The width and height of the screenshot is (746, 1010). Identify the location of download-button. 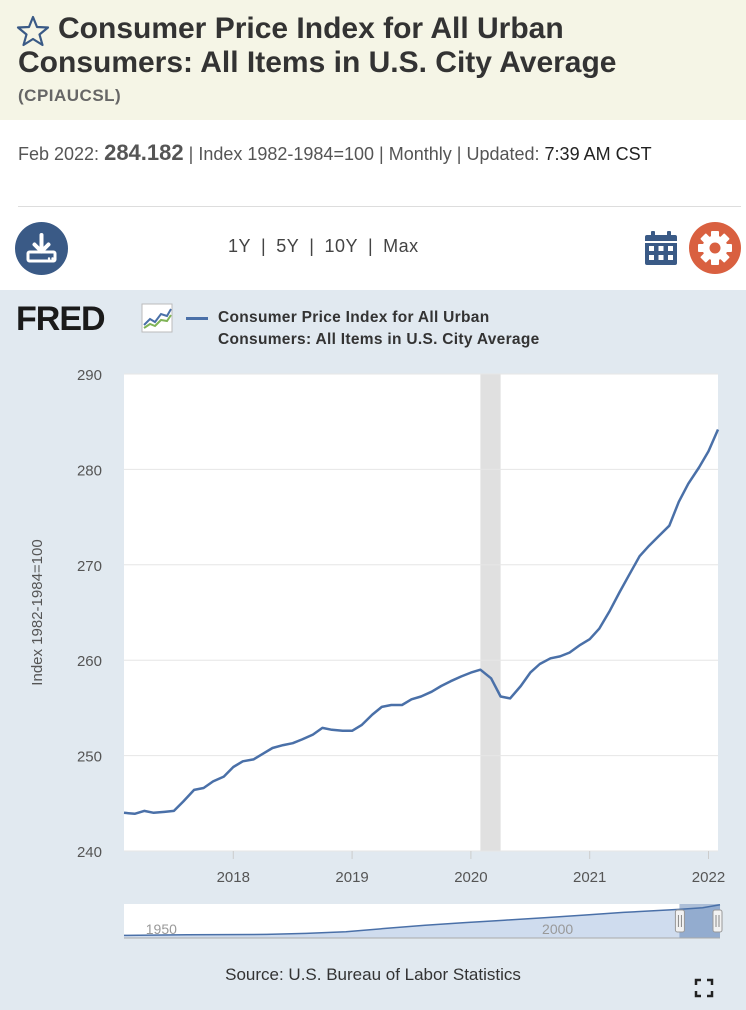
(41, 248).